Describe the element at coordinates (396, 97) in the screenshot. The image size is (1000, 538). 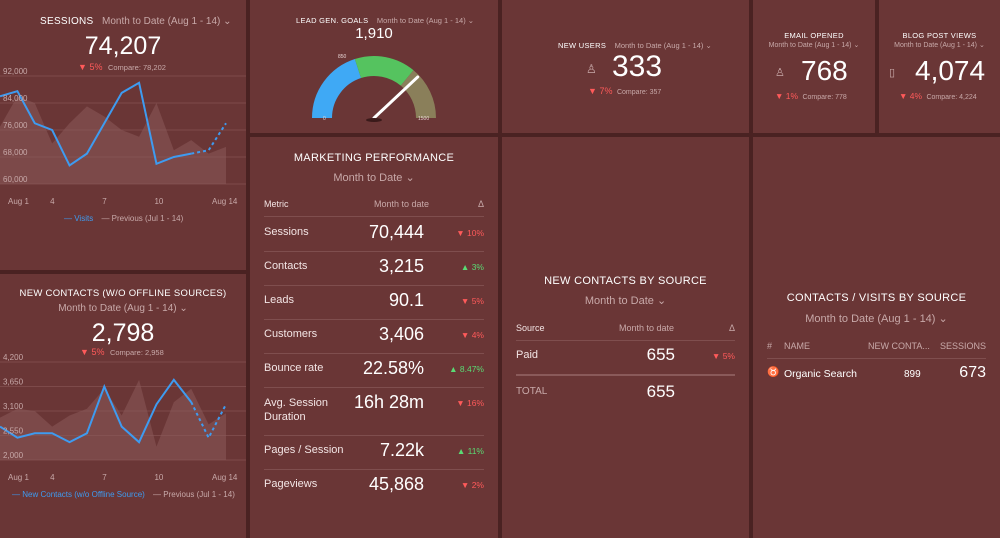
I see `gauge-needle` at that location.